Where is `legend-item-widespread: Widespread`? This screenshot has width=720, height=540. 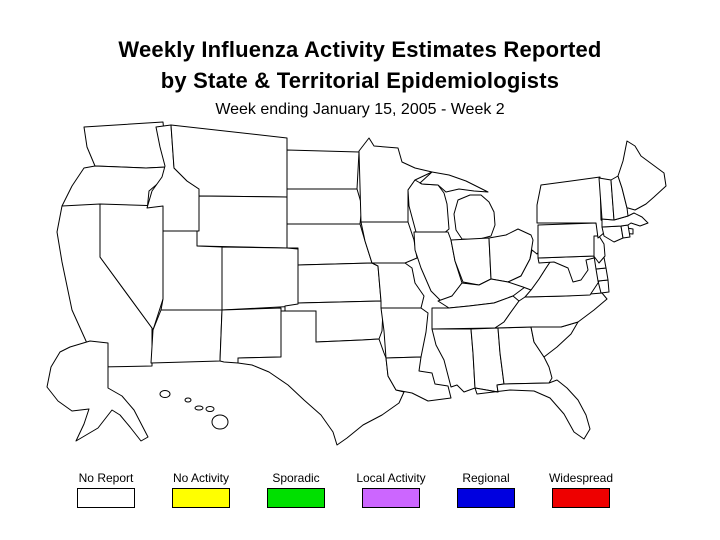
legend-item-widespread: Widespread is located at coordinates (581, 489).